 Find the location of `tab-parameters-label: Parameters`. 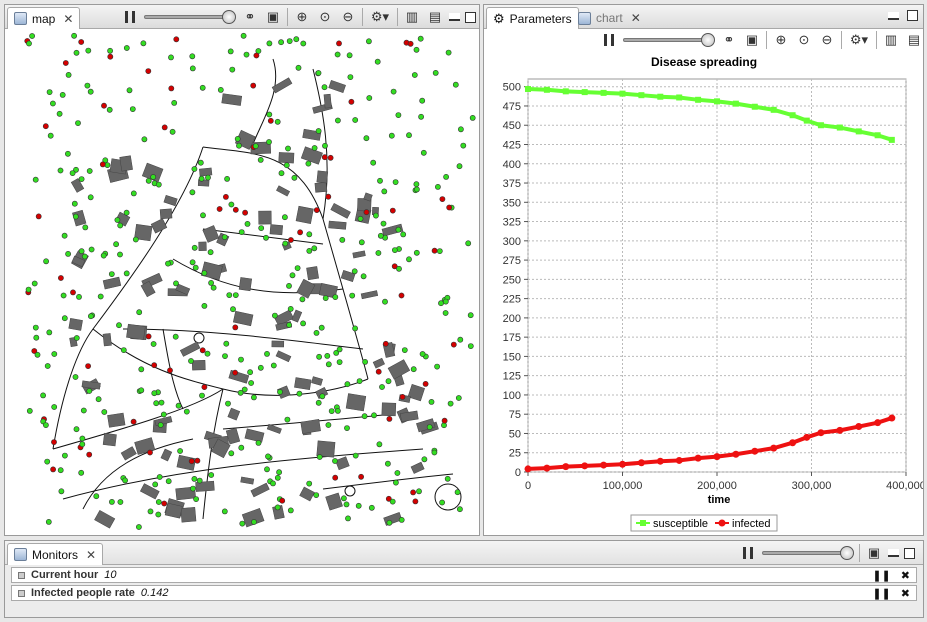

tab-parameters-label: Parameters is located at coordinates (540, 18).